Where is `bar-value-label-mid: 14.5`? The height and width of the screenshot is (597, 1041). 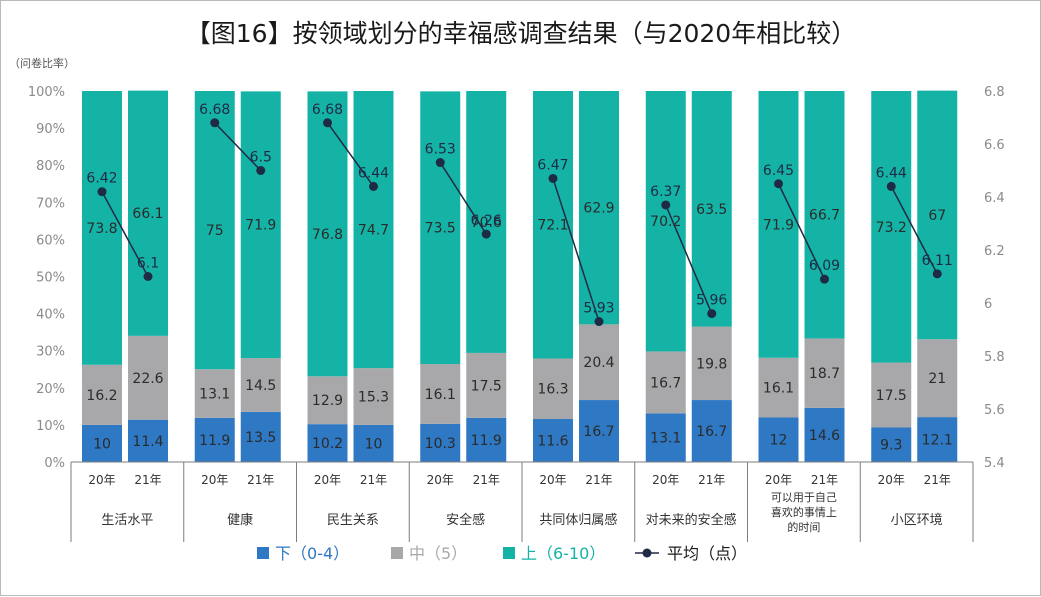 bar-value-label-mid: 14.5 is located at coordinates (260, 386).